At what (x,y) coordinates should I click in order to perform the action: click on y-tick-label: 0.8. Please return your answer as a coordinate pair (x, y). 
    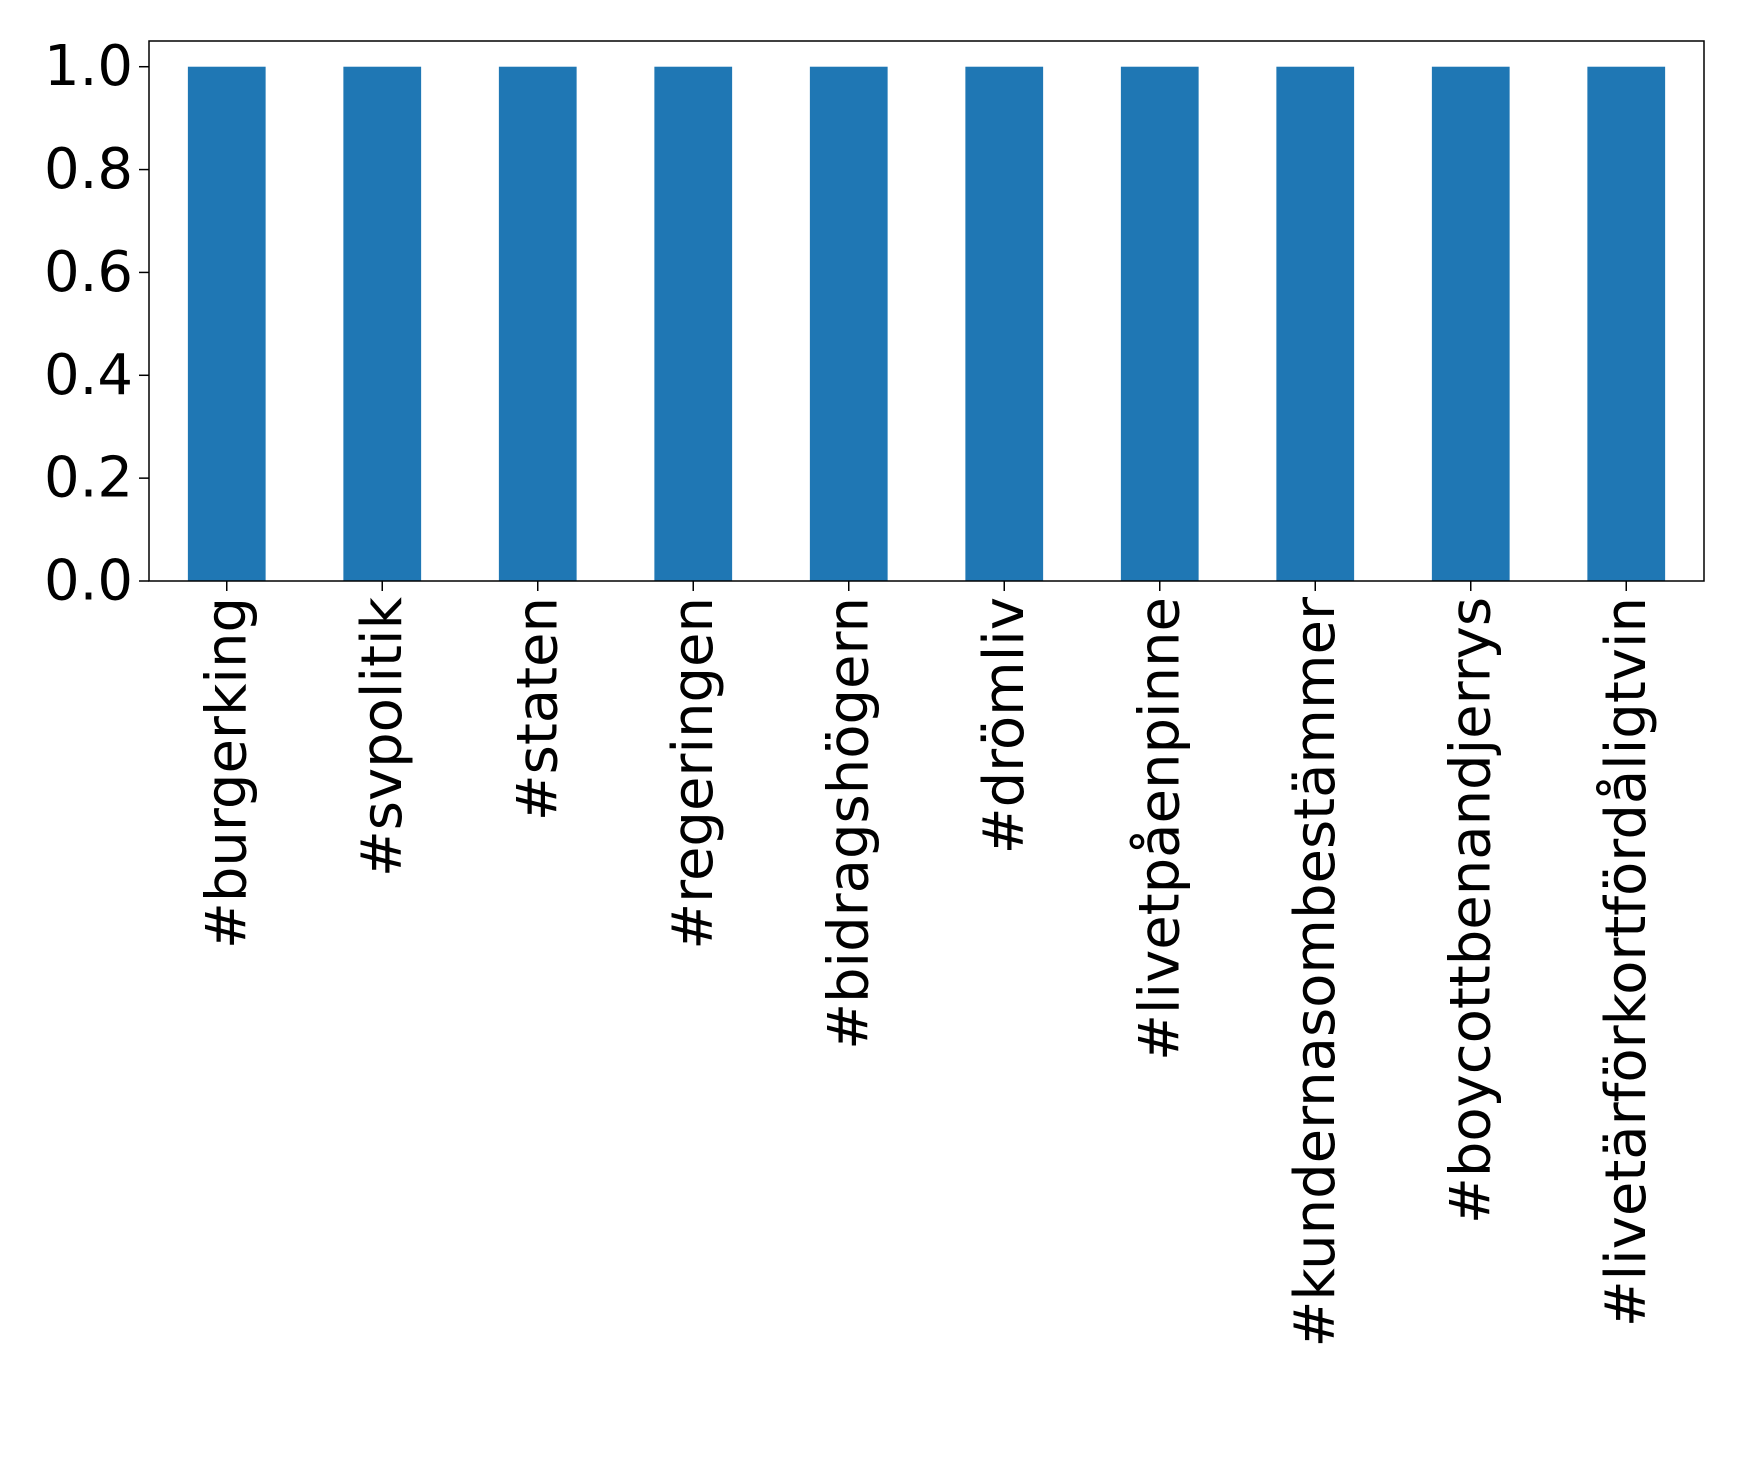
    Looking at the image, I should click on (88, 169).